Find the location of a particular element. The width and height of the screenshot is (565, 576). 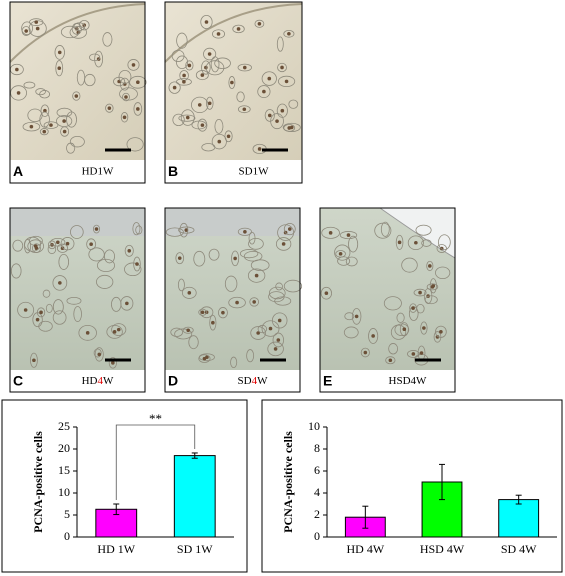

panel: D SD4W is located at coordinates (233, 300).